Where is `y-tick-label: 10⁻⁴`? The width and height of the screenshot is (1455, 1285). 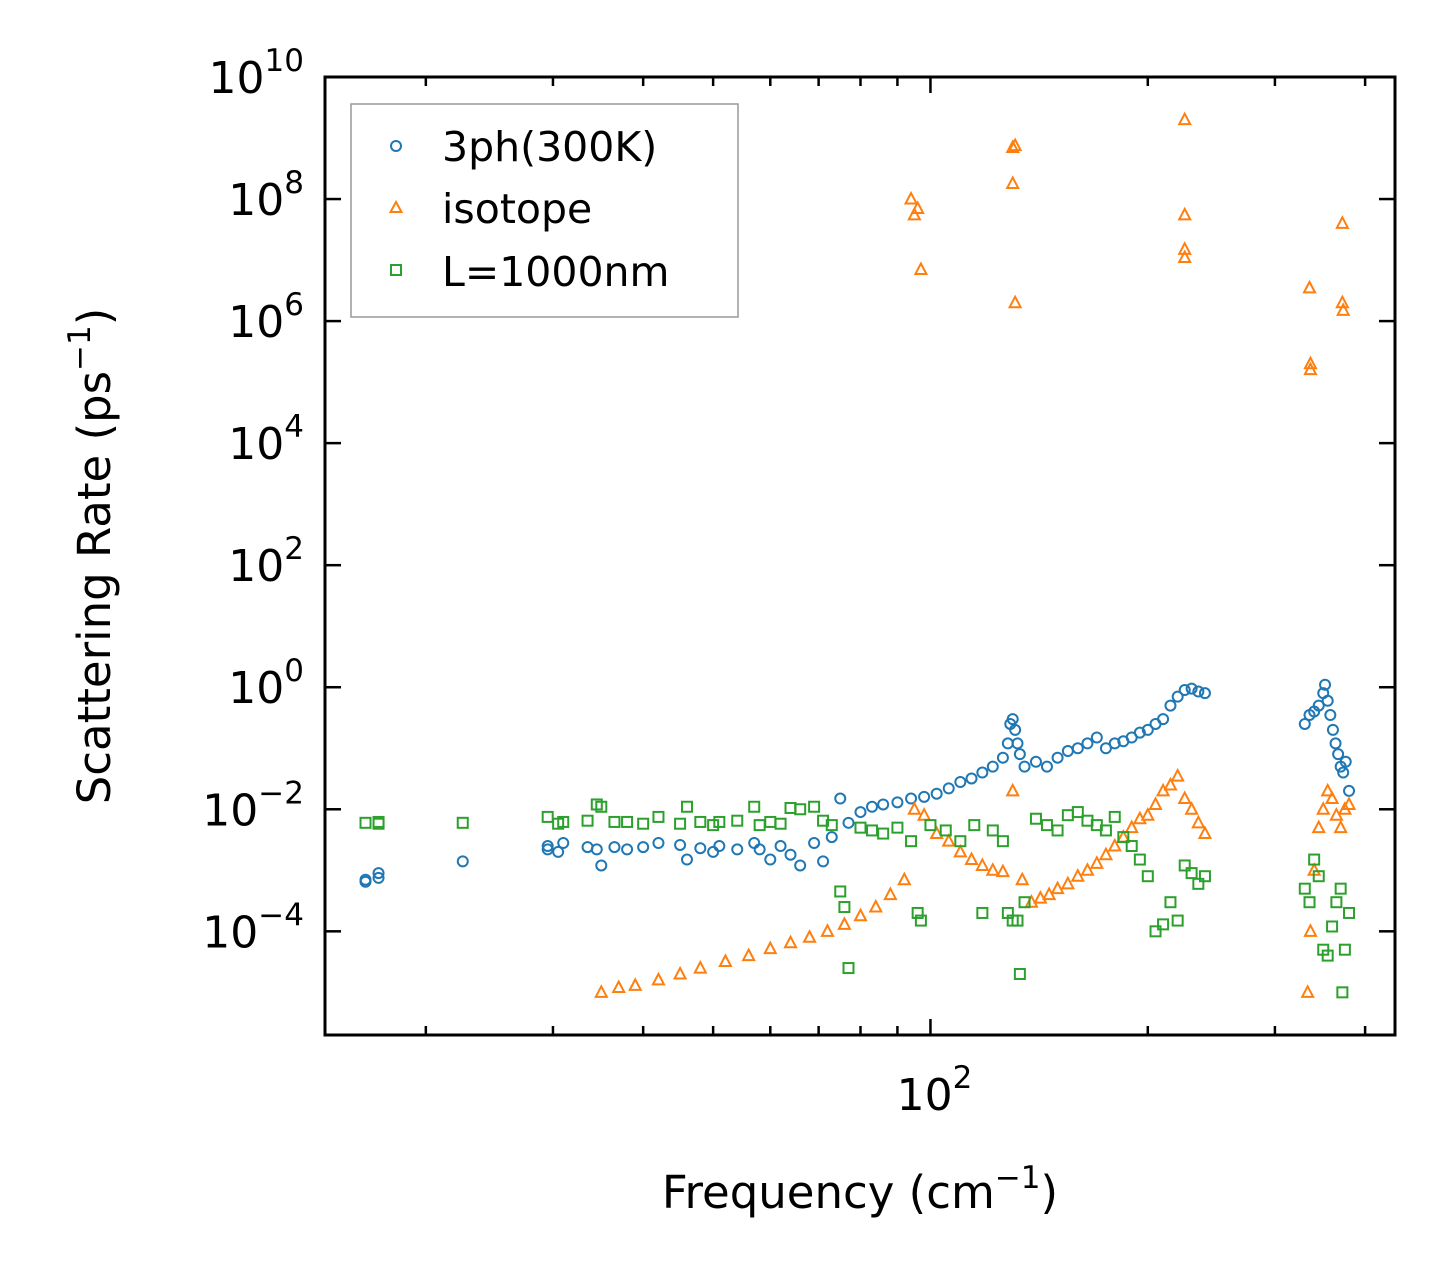
y-tick-label: 10⁻⁴ is located at coordinates (253, 927).